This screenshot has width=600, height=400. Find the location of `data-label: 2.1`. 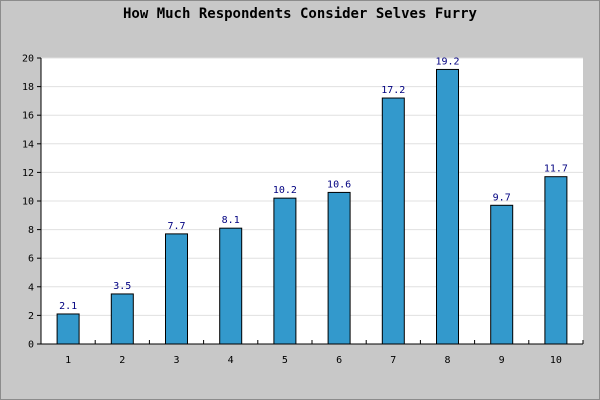

data-label: 2.1 is located at coordinates (68, 306).